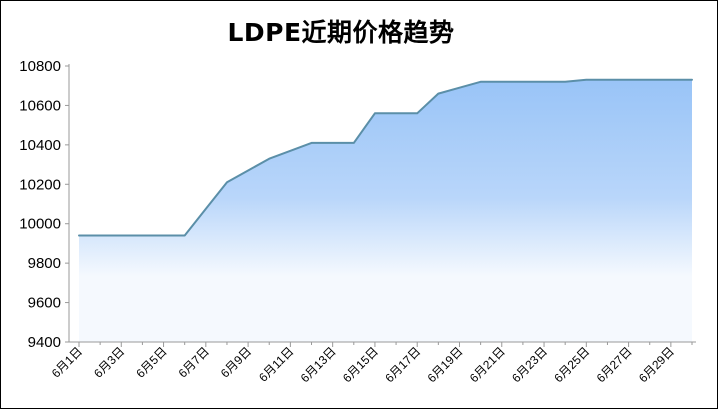 The height and width of the screenshot is (409, 718). What do you see at coordinates (44, 342) in the screenshot?
I see `y-tick-label: 9400` at bounding box center [44, 342].